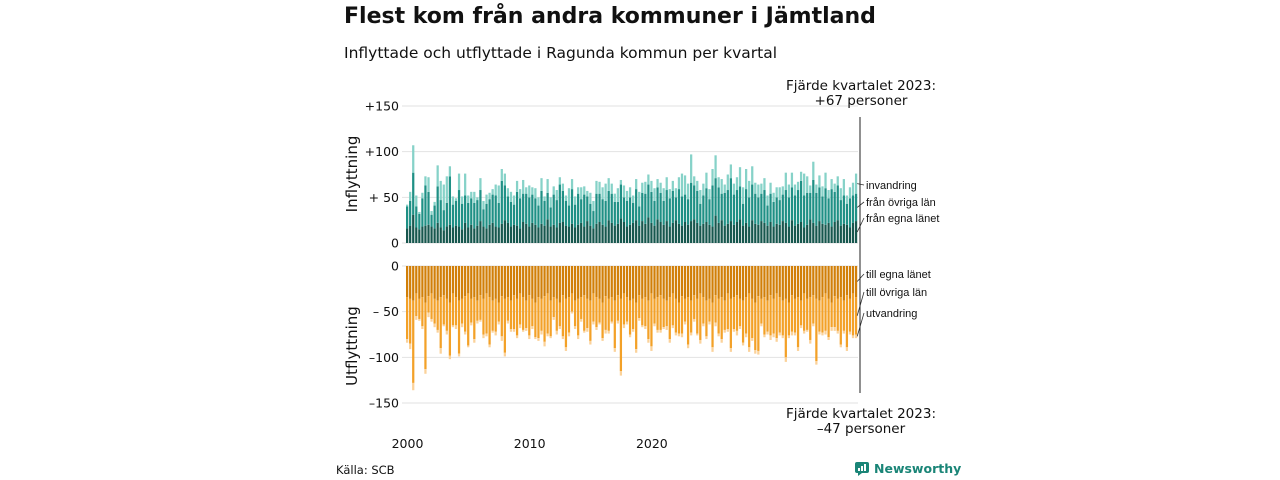 The image size is (1280, 480). Describe the element at coordinates (908, 468) in the screenshot. I see `newsworthy-logo: Newsworthy` at that location.